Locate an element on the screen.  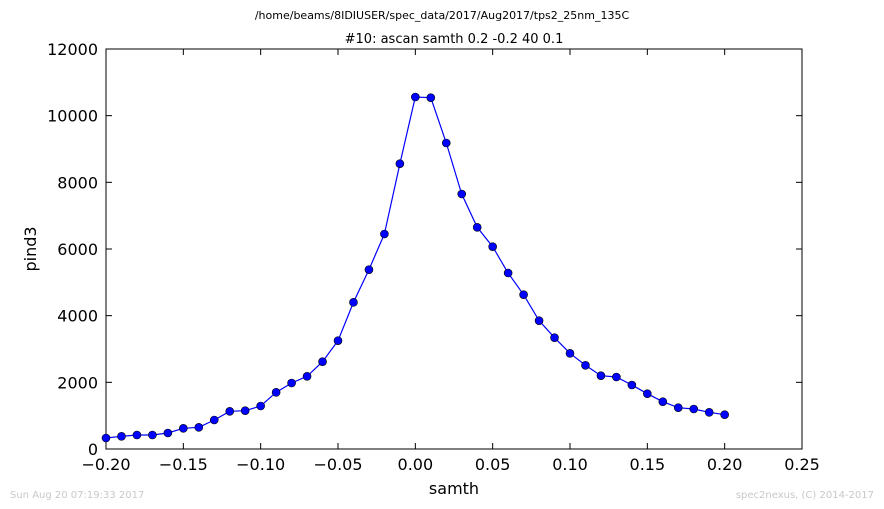
x-axis-label: samth is located at coordinates (454, 488).